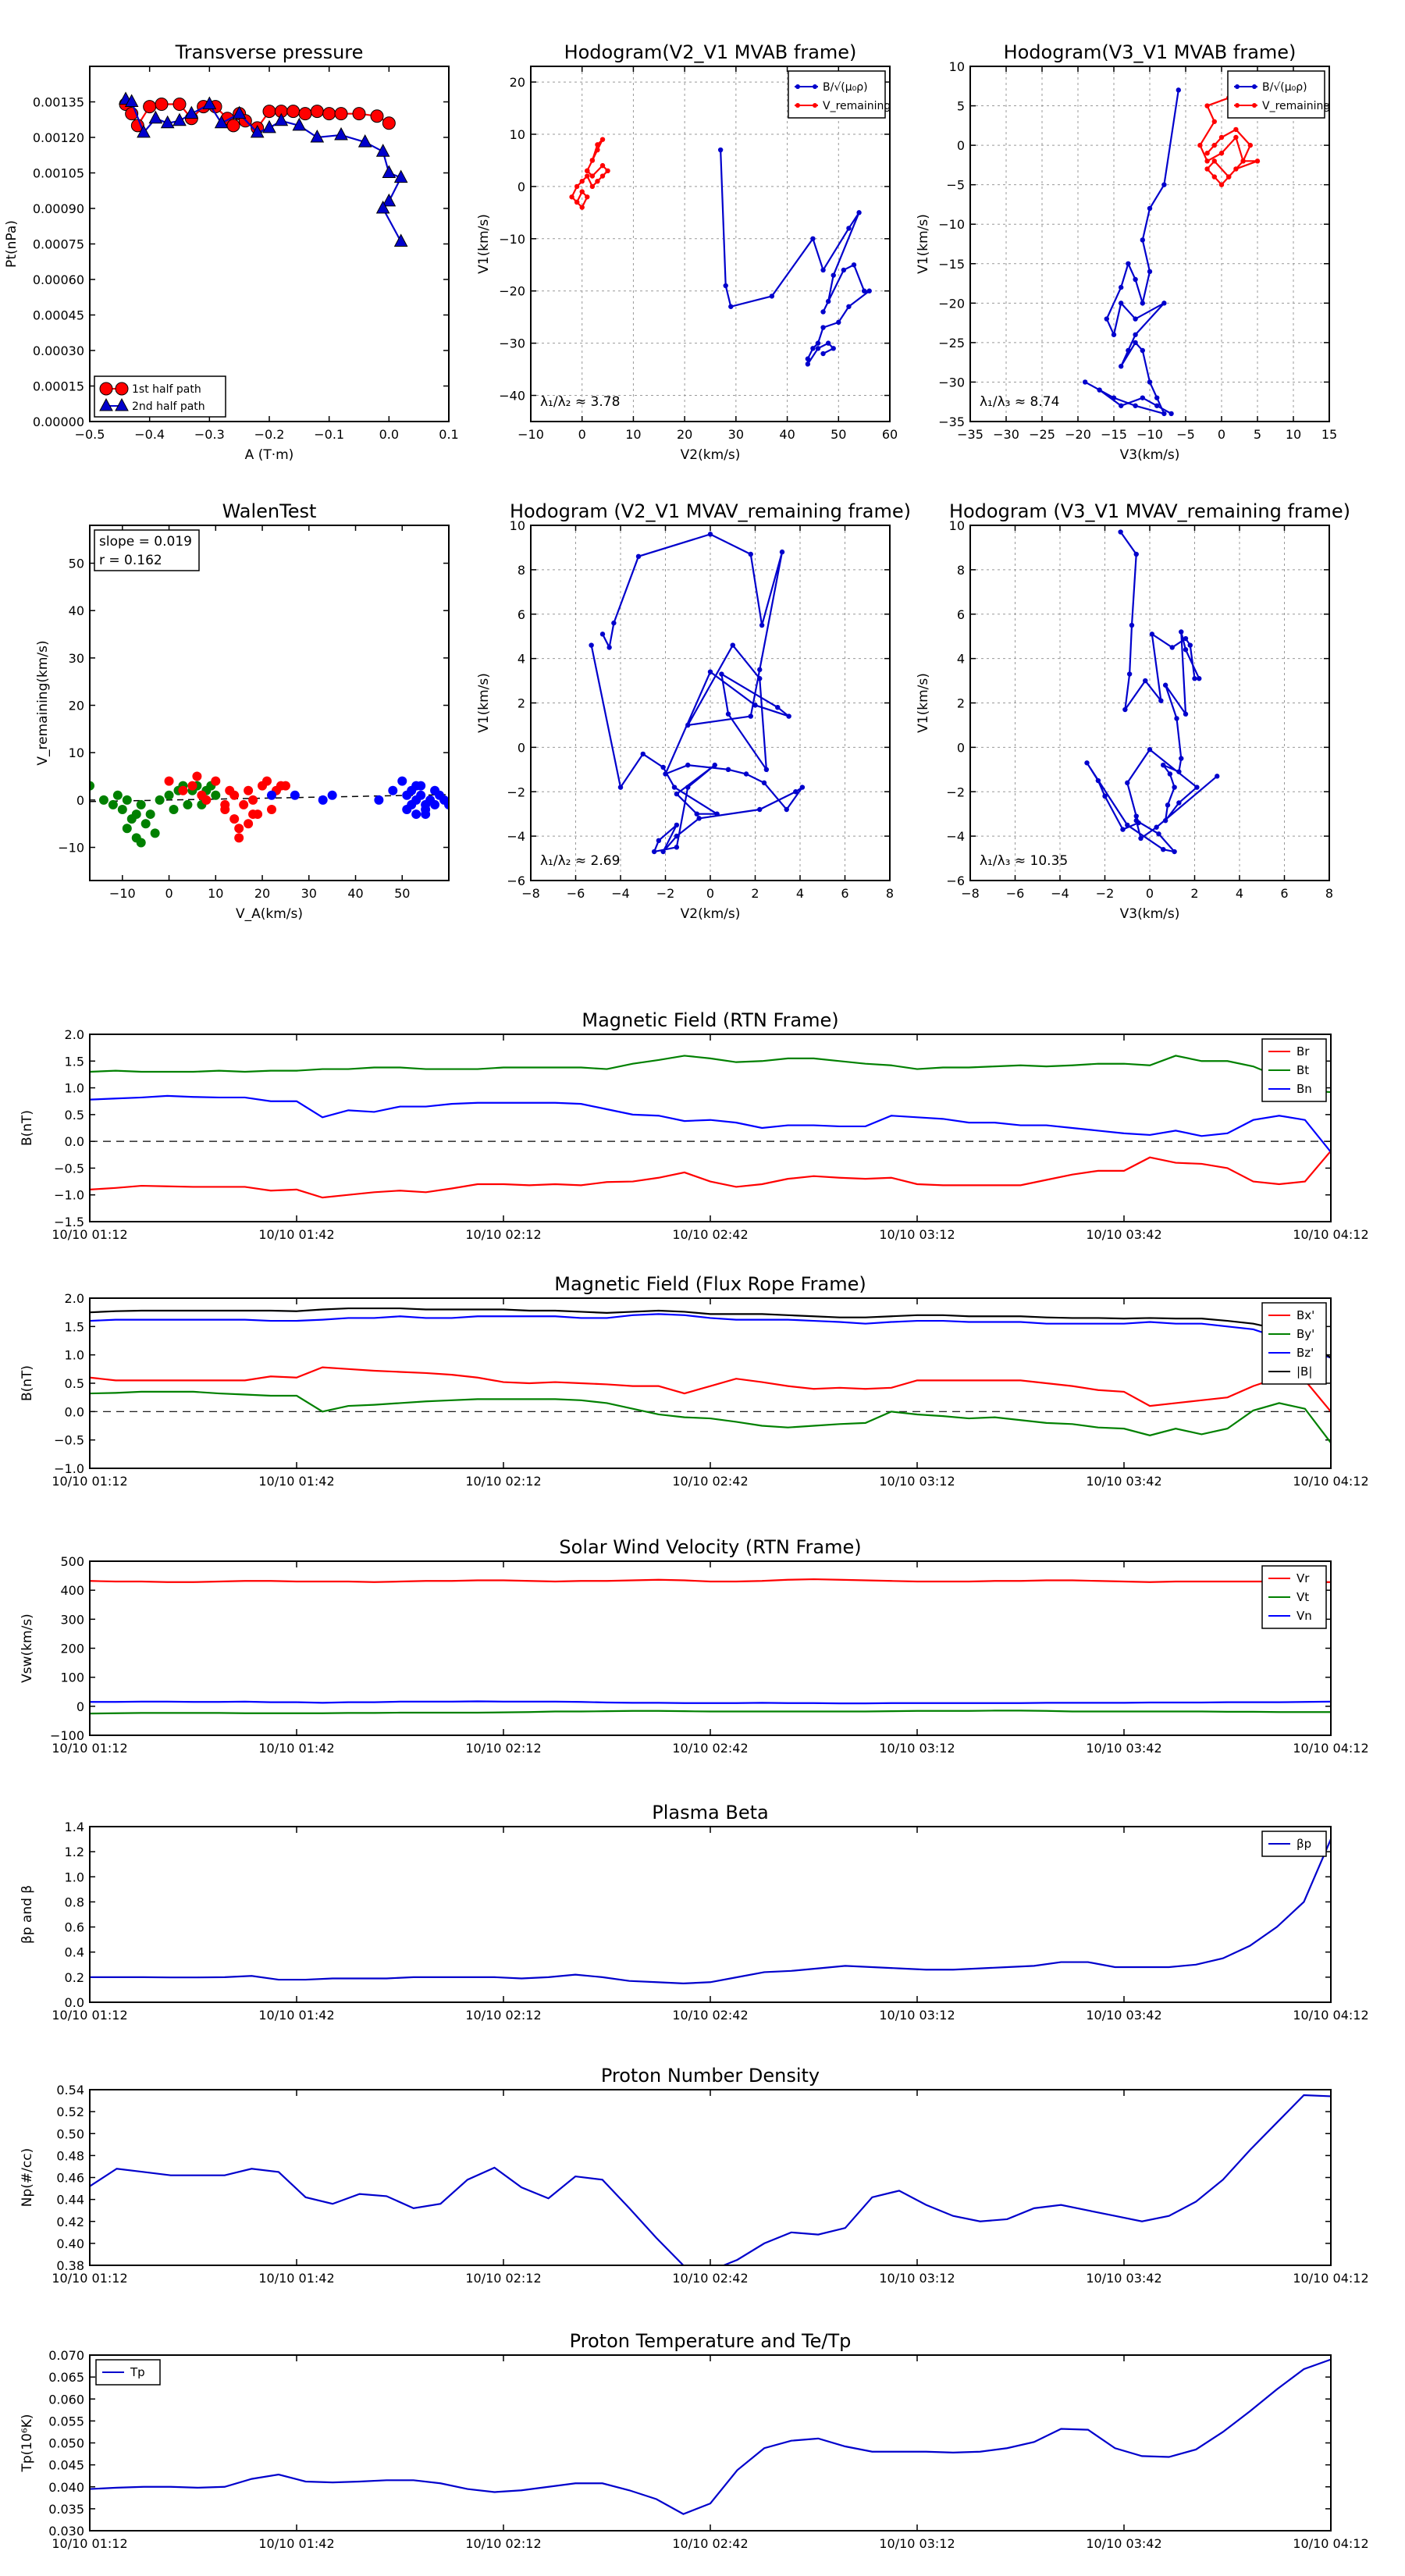  What do you see at coordinates (1078, 434) in the screenshot?
I see `xtick-label: −20` at bounding box center [1078, 434].